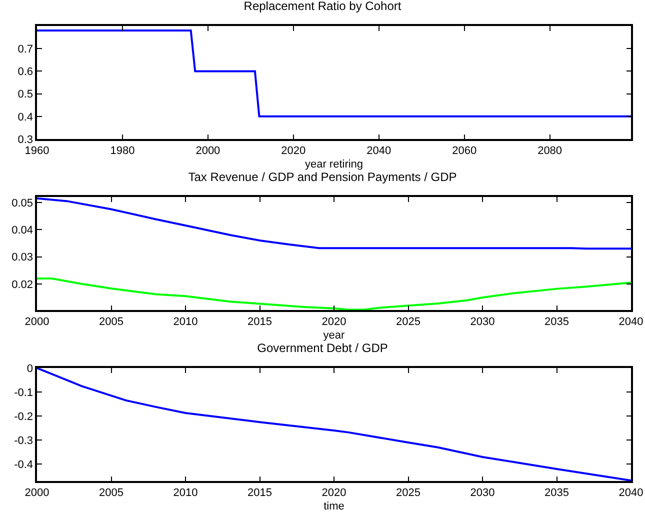 The width and height of the screenshot is (645, 514). Describe the element at coordinates (26, 94) in the screenshot. I see `y-tick-label: 0.5` at that location.